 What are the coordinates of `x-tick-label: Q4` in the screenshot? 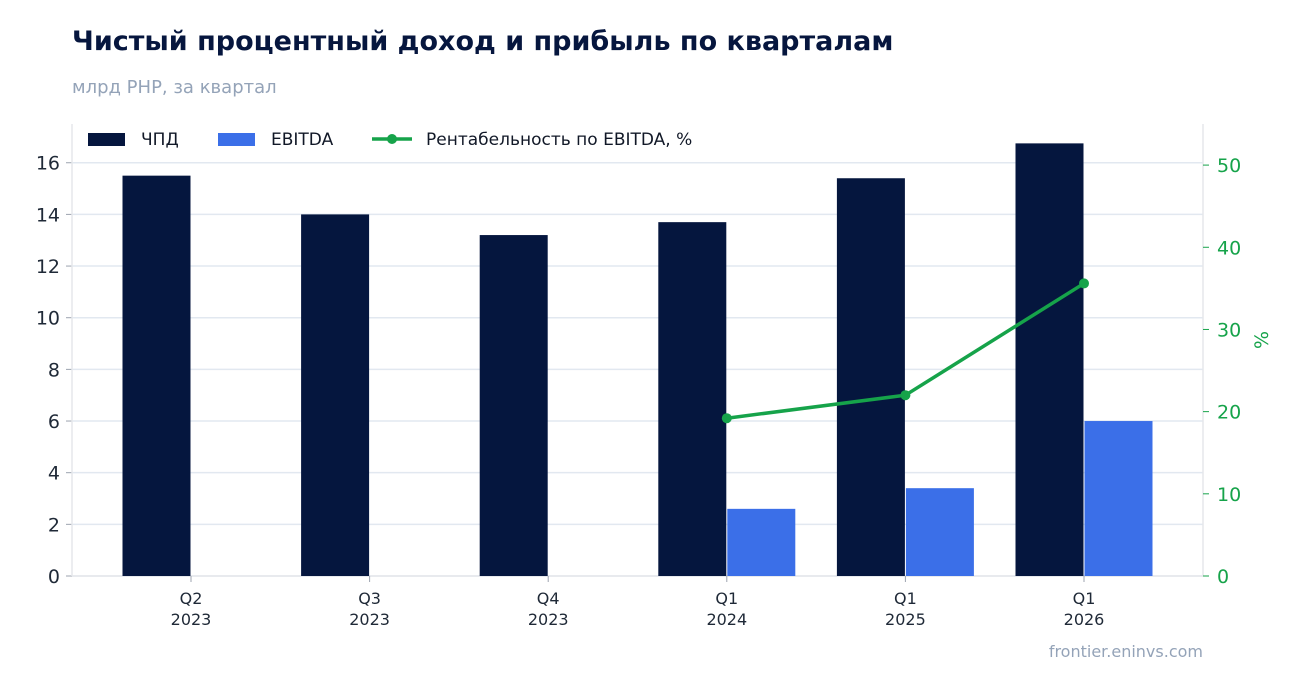 It's located at (548, 598).